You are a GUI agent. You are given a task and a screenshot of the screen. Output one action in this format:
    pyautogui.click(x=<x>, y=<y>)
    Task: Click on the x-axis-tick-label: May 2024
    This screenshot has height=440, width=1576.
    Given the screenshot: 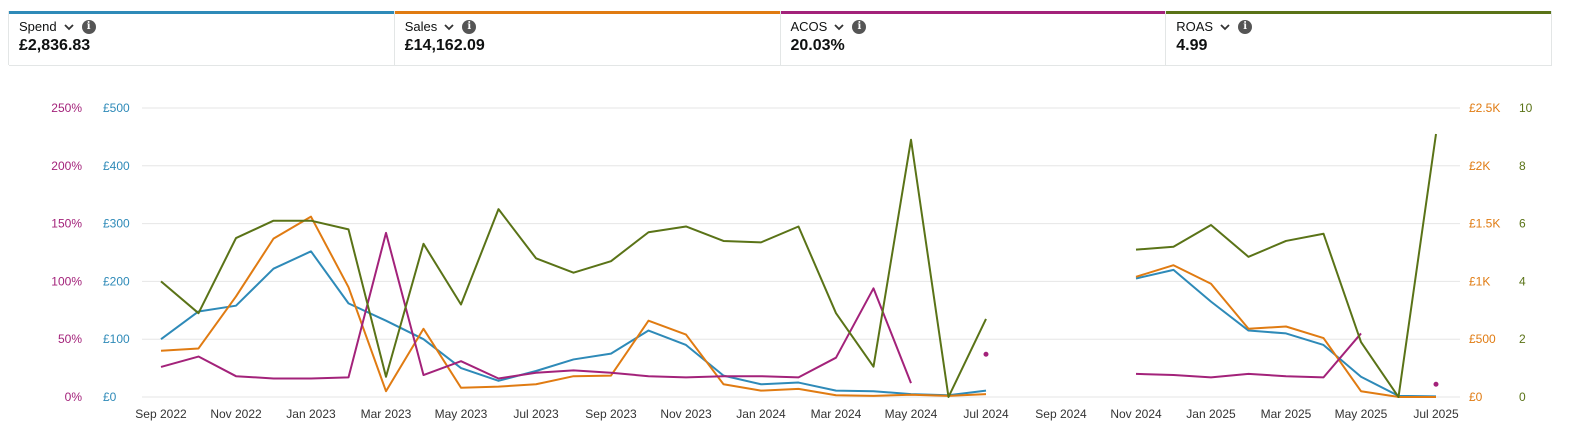 What is the action you would take?
    pyautogui.click(x=911, y=414)
    